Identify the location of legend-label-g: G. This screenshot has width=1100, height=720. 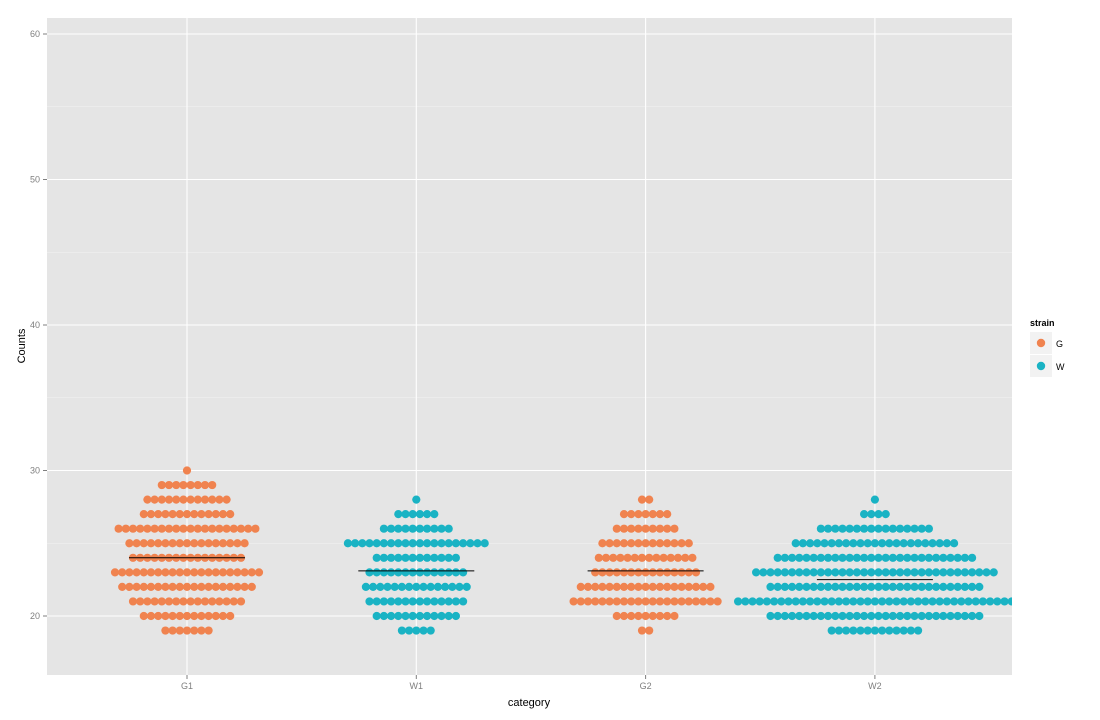
(1059, 344).